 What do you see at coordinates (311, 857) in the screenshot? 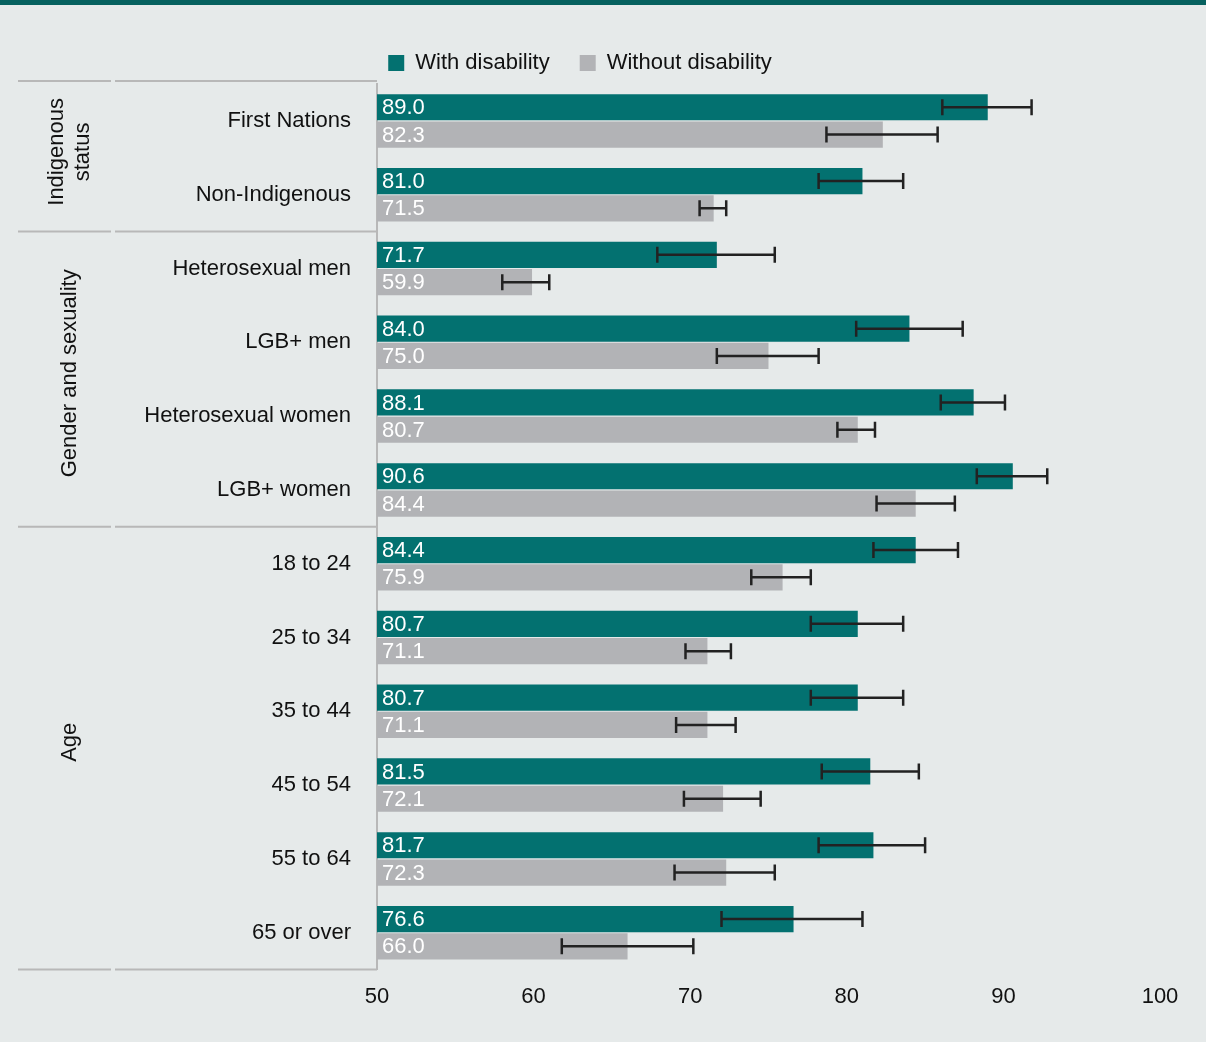
I see `y-tick-label: 55 to 64` at bounding box center [311, 857].